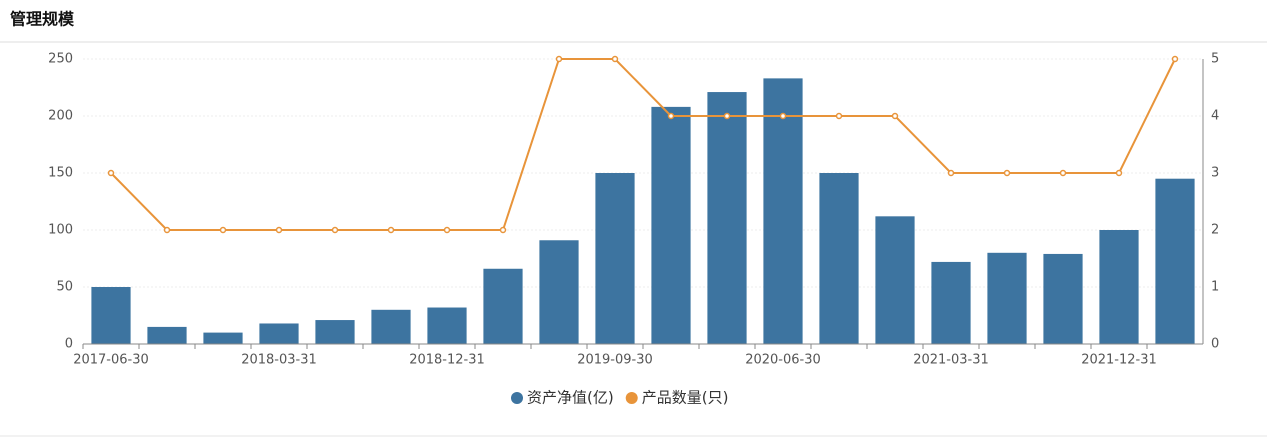 The image size is (1267, 441). Describe the element at coordinates (69, 344) in the screenshot. I see `y-tick-label: 0` at that location.